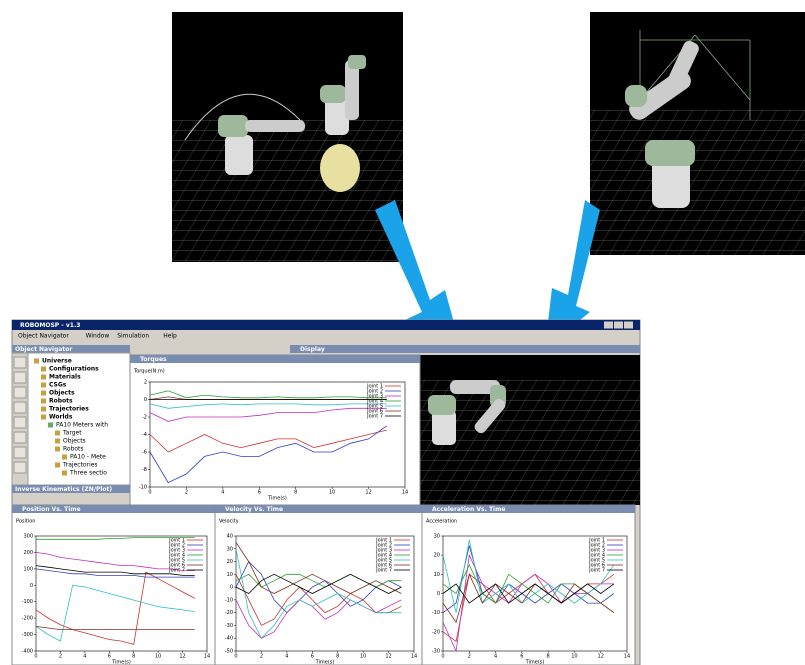  Describe the element at coordinates (374, 417) in the screenshot. I see `legend-label: Joint 7` at that location.